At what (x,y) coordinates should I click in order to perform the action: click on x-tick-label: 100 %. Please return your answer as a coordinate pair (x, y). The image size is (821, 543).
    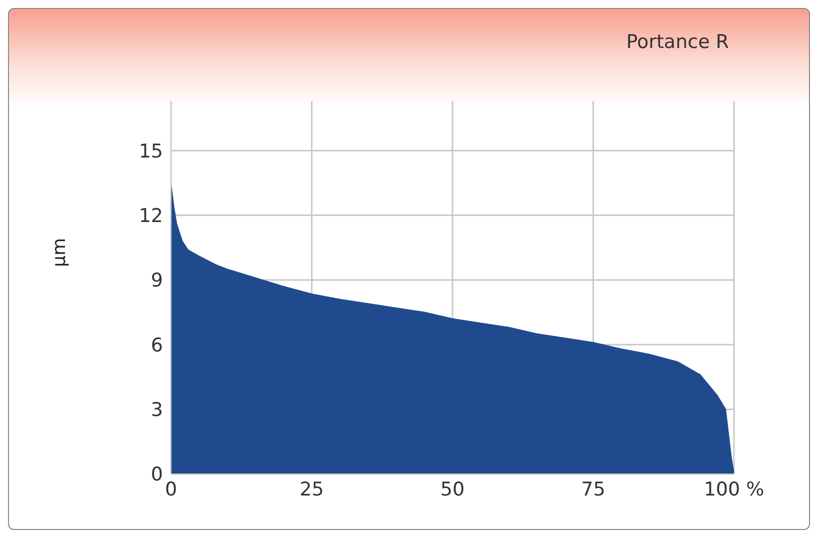
    Looking at the image, I should click on (734, 489).